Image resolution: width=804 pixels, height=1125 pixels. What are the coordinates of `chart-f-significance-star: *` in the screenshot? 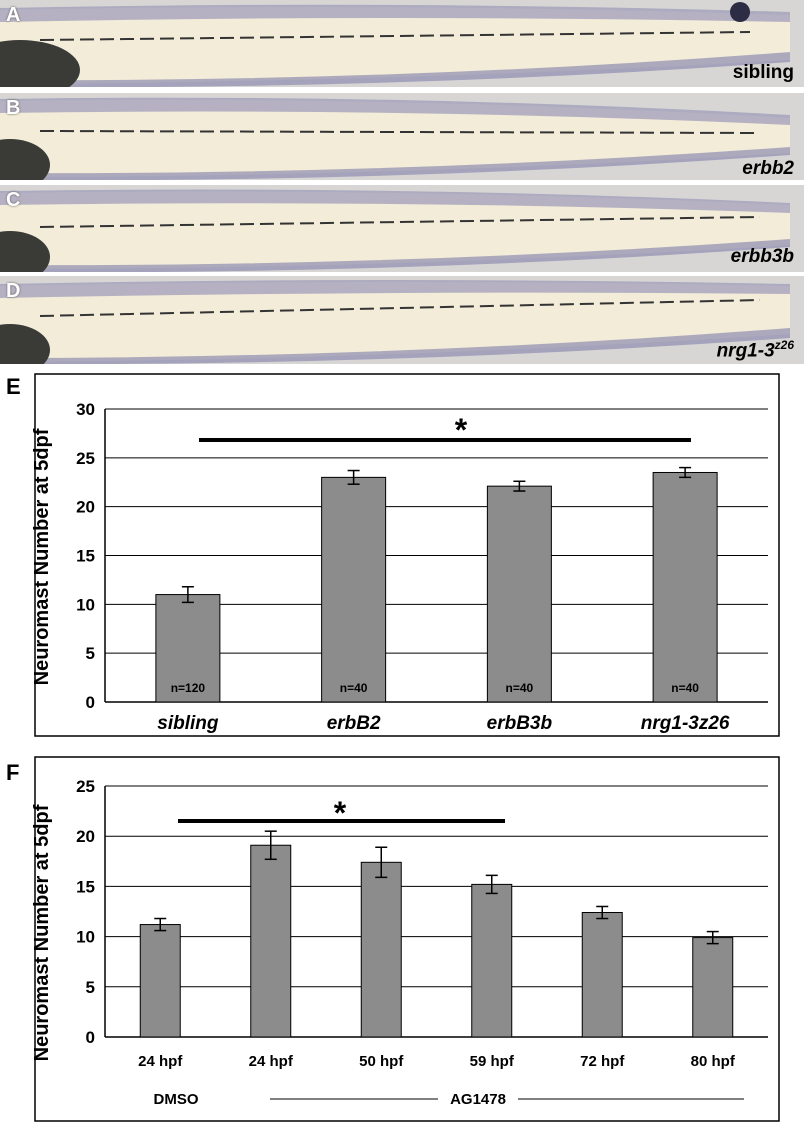 It's located at (340, 813).